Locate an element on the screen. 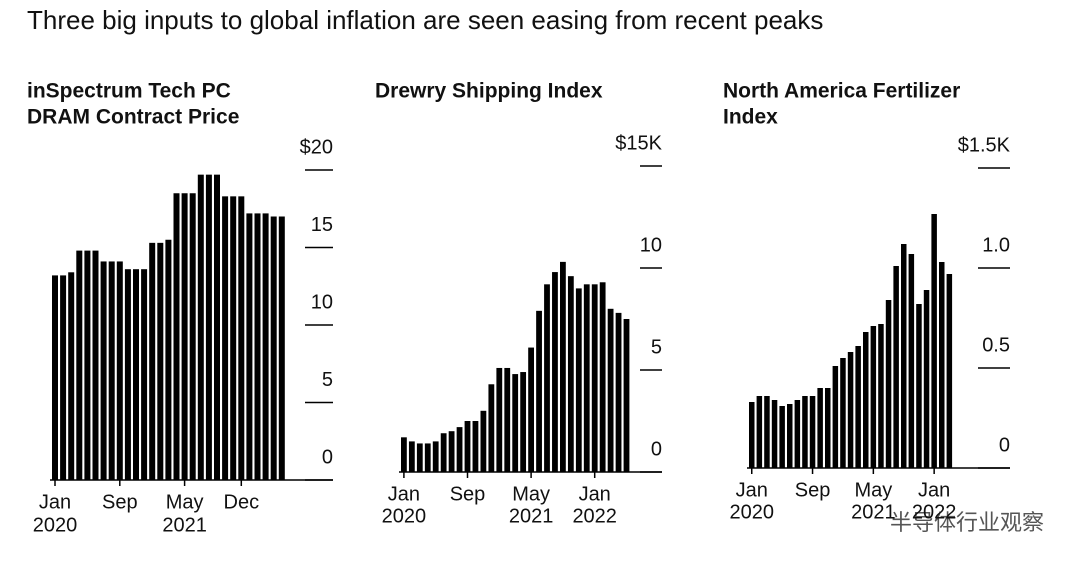 This screenshot has height=571, width=1080. watermark: 半导体行业观察 is located at coordinates (967, 522).